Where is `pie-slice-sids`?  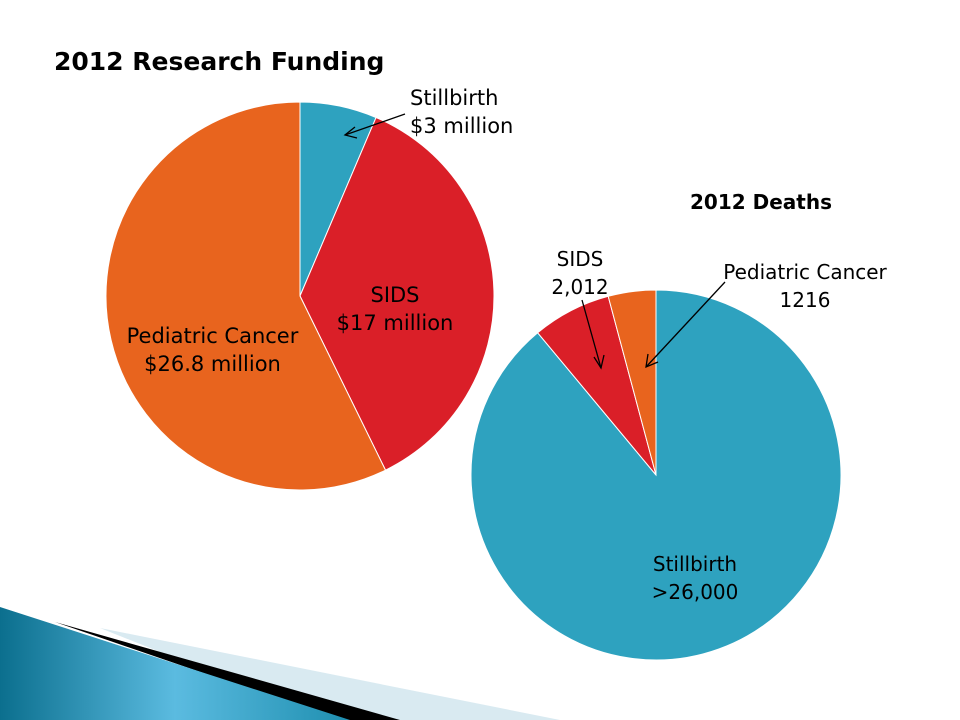
pie-slice-sids is located at coordinates (397, 293).